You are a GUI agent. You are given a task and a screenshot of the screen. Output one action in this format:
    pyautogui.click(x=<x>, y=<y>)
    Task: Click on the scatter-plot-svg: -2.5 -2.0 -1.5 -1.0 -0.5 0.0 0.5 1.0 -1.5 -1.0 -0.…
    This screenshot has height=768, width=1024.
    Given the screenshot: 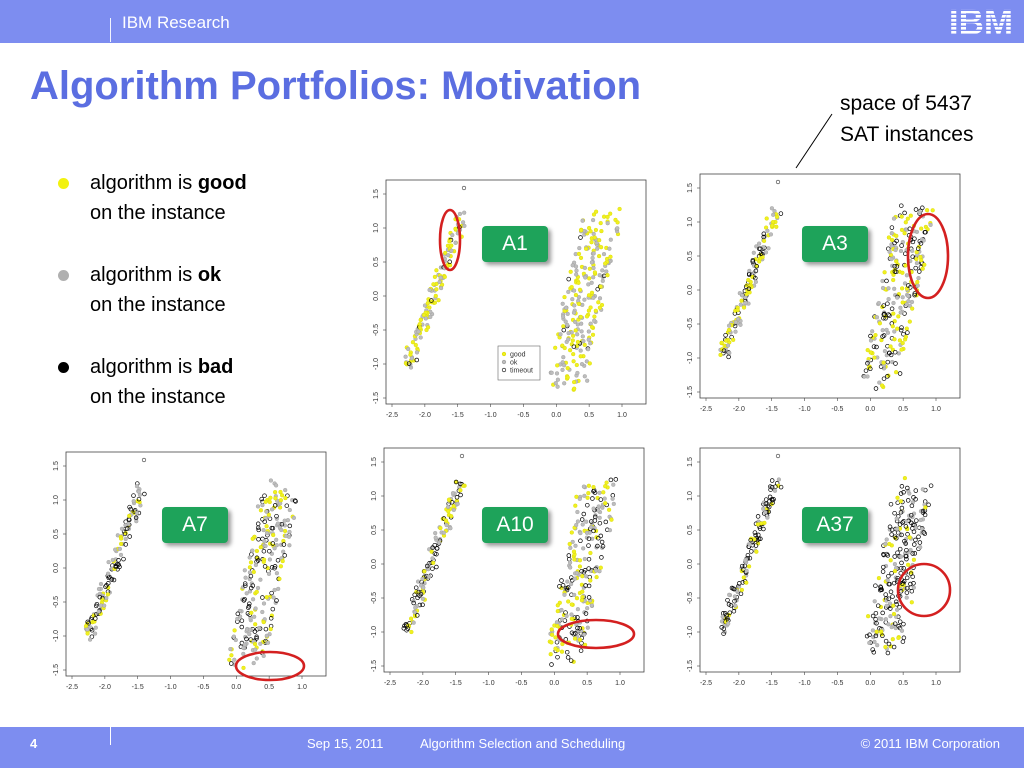 What is the action you would take?
    pyautogui.click(x=510, y=299)
    